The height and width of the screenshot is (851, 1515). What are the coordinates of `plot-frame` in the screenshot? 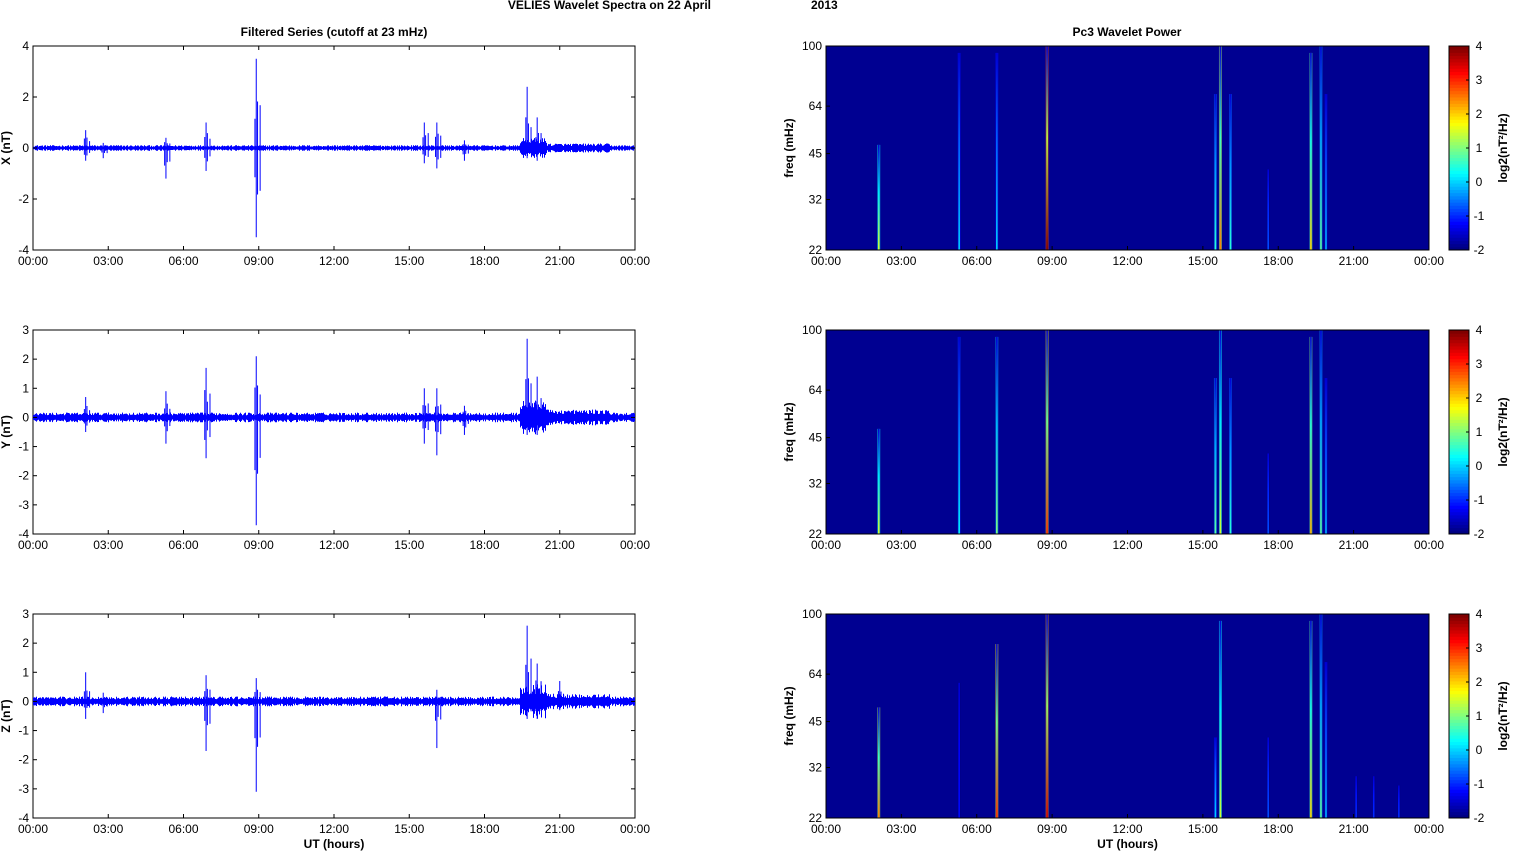 It's located at (334, 432).